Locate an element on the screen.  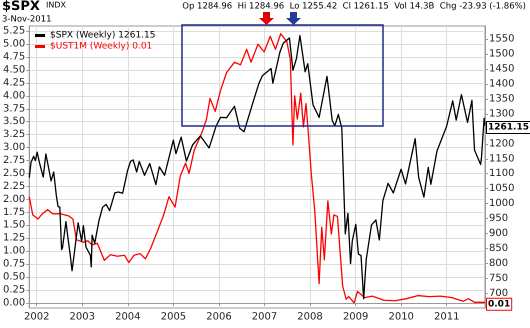
y2-tick-label: 1550 is located at coordinates (501, 38).